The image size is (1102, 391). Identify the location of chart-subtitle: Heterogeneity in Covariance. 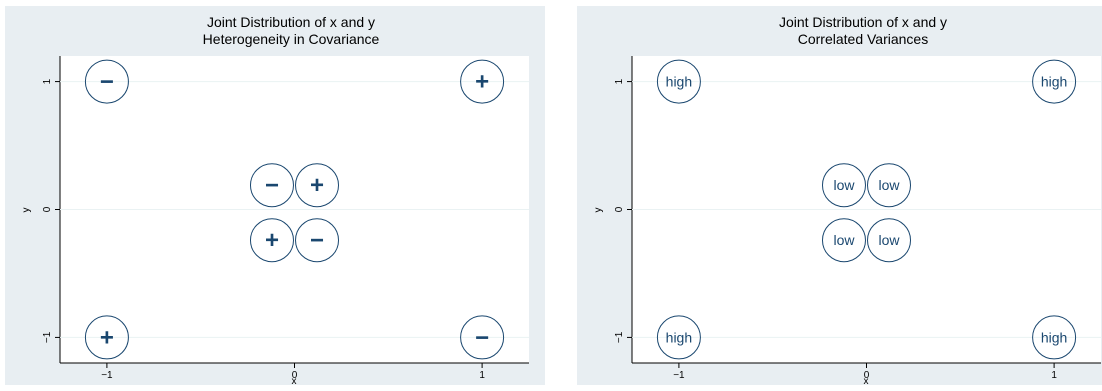
(291, 39).